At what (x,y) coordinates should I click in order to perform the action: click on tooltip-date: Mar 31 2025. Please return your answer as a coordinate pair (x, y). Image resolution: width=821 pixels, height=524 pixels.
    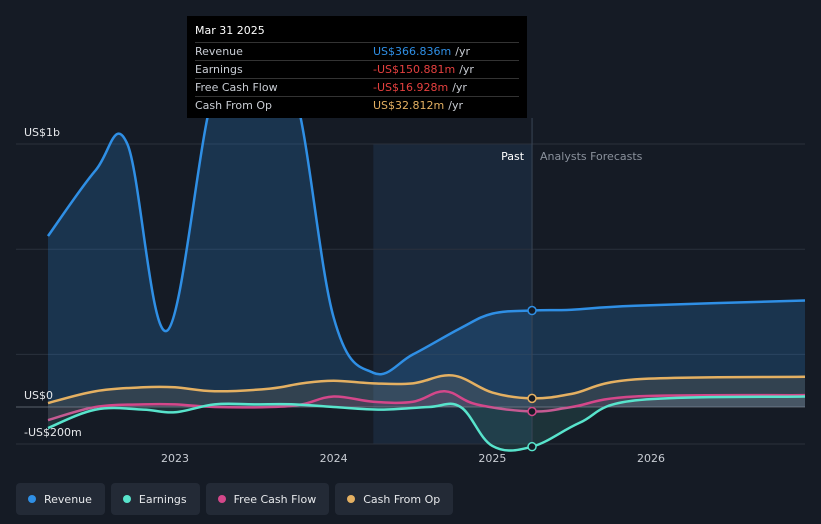
    Looking at the image, I should click on (230, 30).